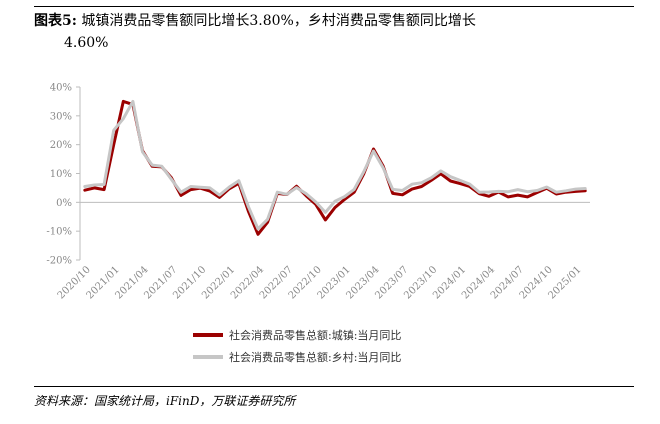 Image resolution: width=660 pixels, height=424 pixels. I want to click on y-tick-label: 40%, so click(61, 88).